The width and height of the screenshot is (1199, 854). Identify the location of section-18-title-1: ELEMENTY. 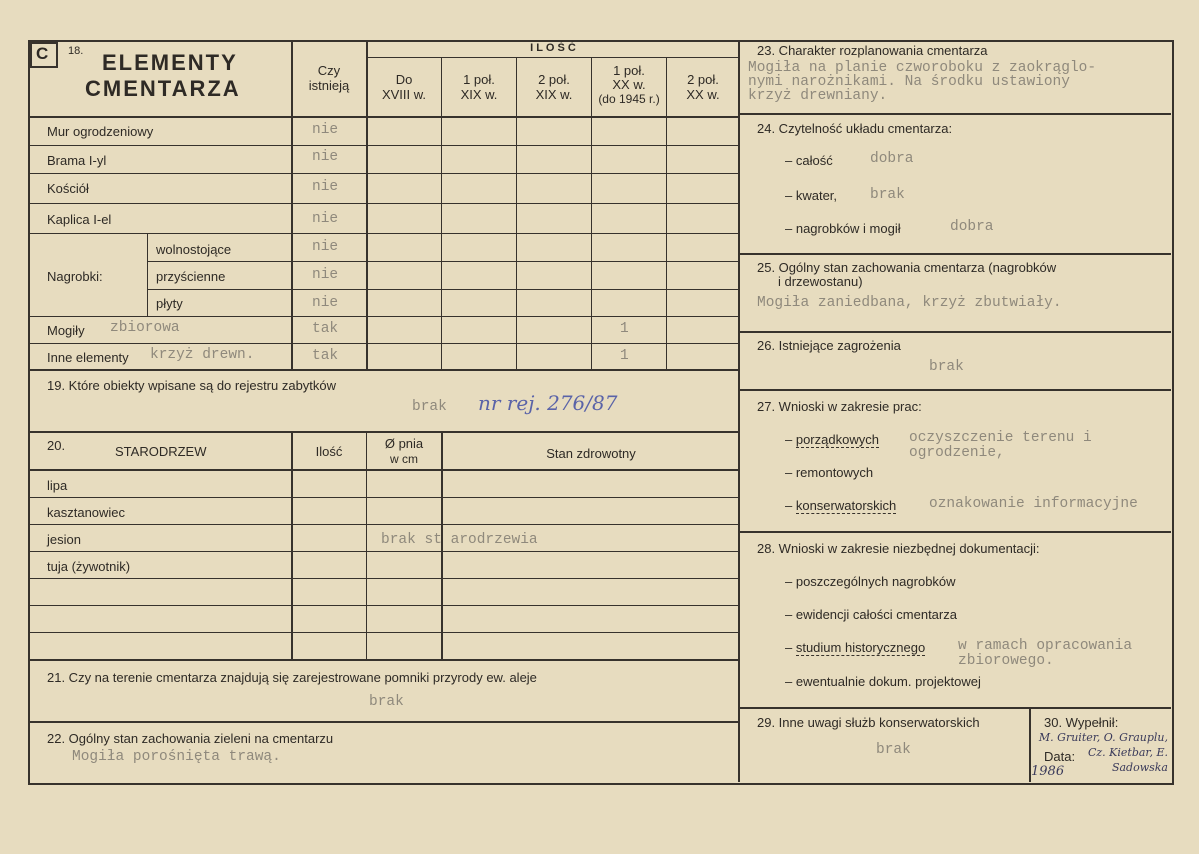
(170, 62).